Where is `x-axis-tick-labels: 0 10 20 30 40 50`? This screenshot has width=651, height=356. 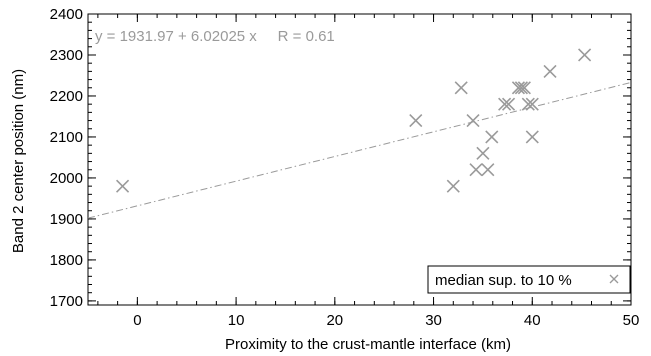 x-axis-tick-labels: 0 10 20 30 40 50 is located at coordinates (386, 320).